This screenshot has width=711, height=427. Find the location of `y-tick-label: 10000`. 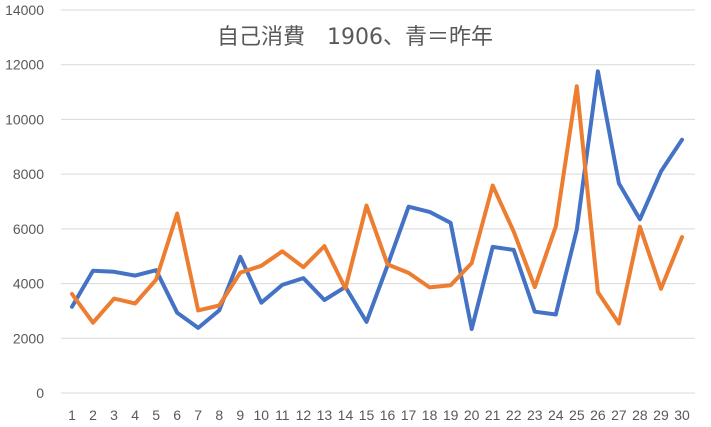

y-tick-label: 10000 is located at coordinates (24, 119).